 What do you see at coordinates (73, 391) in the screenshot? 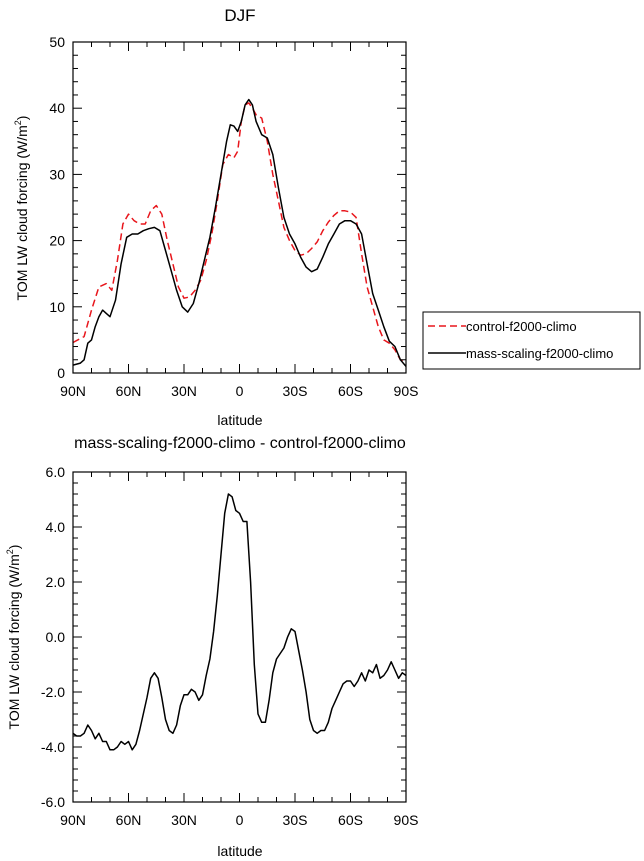
I see `top-x-tick-label: 90N` at bounding box center [73, 391].